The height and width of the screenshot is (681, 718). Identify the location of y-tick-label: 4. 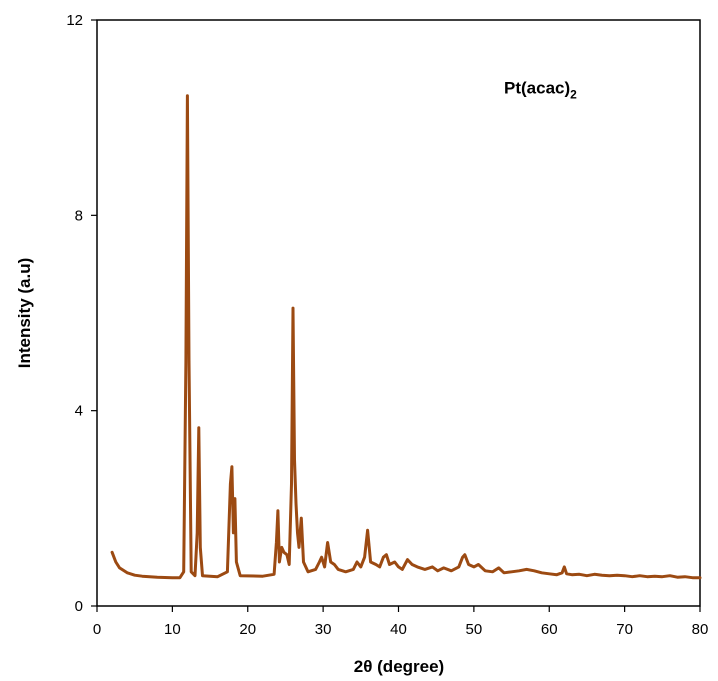
(79, 411).